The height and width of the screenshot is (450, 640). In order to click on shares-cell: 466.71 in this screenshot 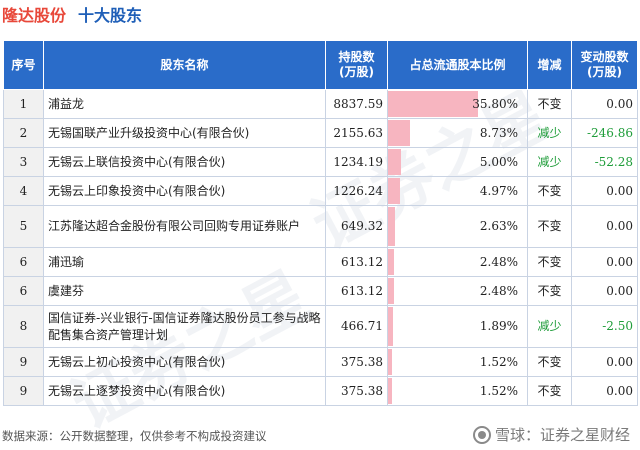, I will do `click(356, 326)`.